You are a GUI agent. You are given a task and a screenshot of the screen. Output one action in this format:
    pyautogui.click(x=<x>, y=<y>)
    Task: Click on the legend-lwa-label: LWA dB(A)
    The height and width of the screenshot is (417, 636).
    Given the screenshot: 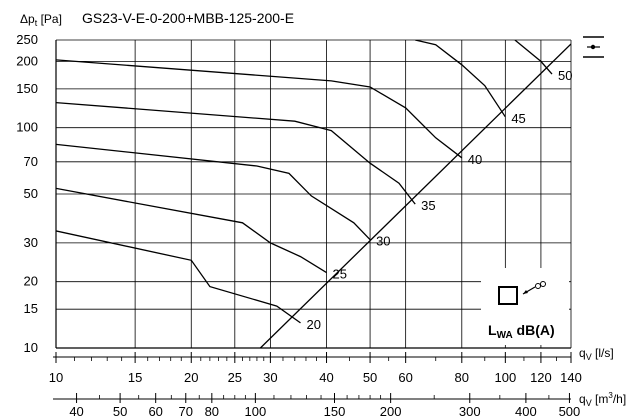 What is the action you would take?
    pyautogui.click(x=521, y=331)
    